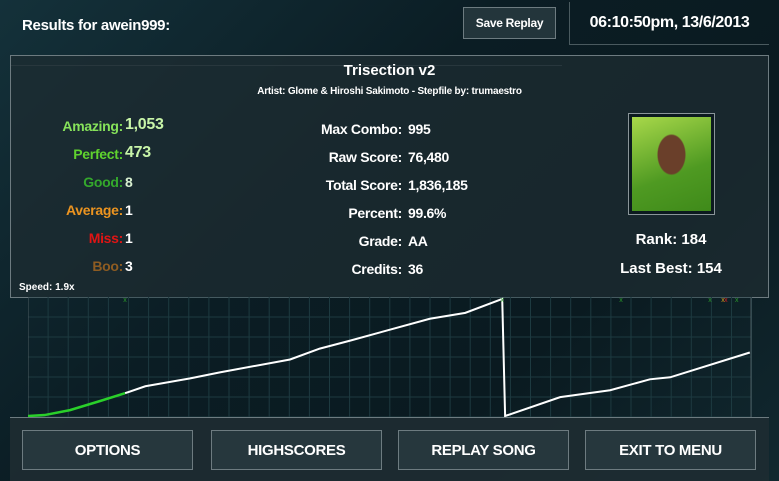  I want to click on song-title: Trisection v2, so click(389, 70).